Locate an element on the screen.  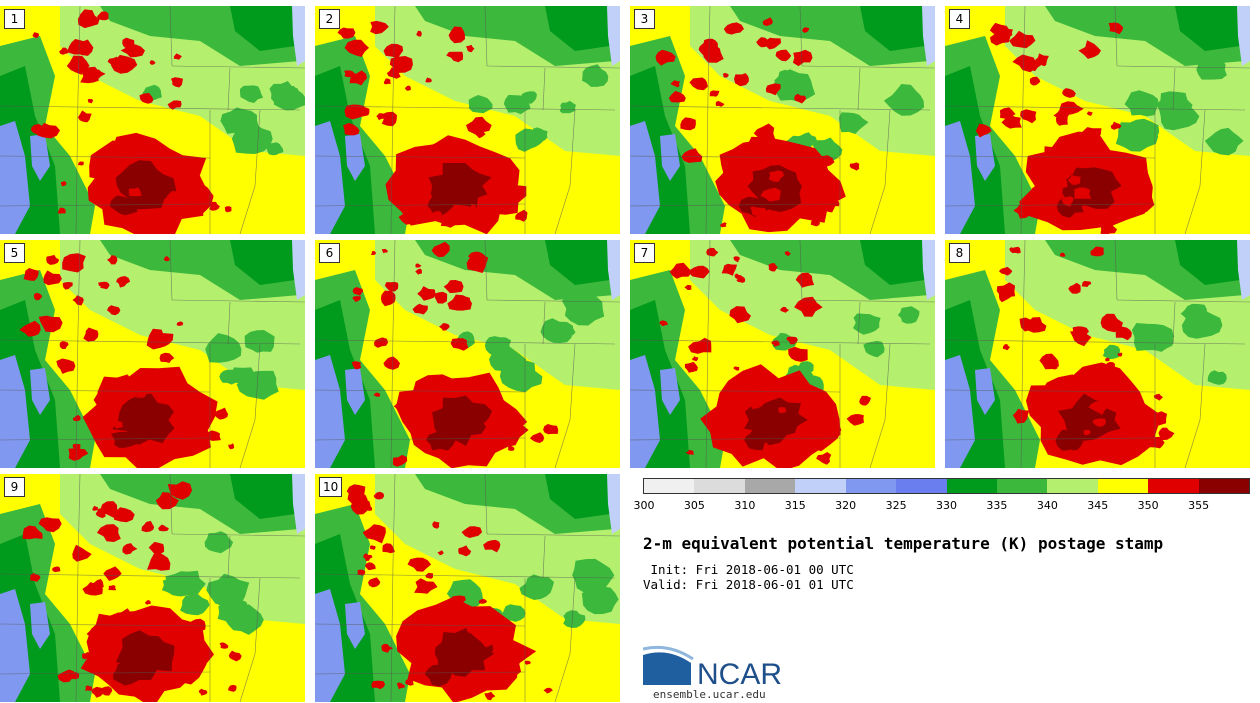
map-panel-9: 9 is located at coordinates (152, 588).